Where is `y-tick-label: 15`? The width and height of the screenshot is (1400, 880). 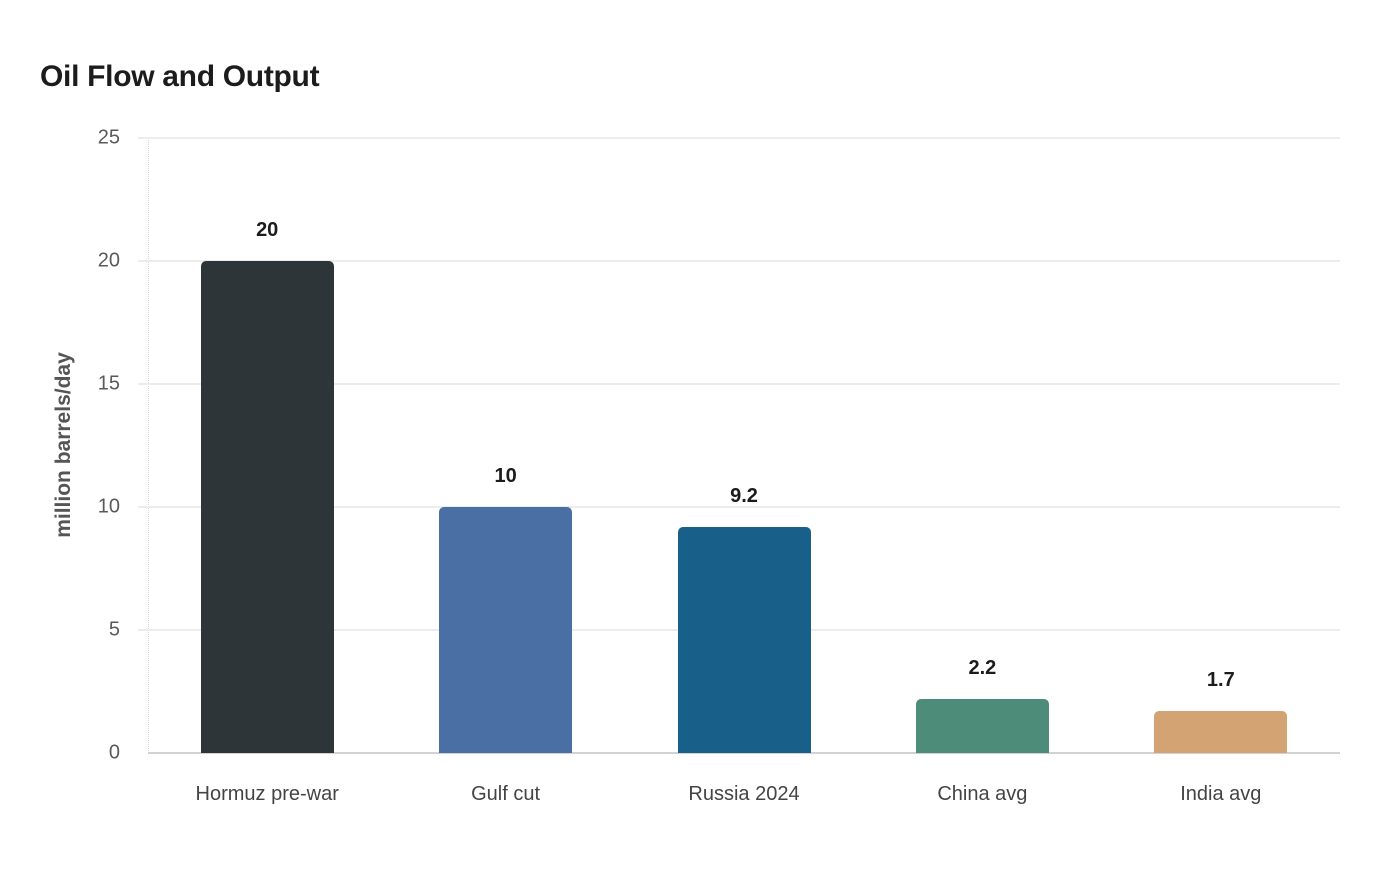
y-tick-label: 15 is located at coordinates (108, 383).